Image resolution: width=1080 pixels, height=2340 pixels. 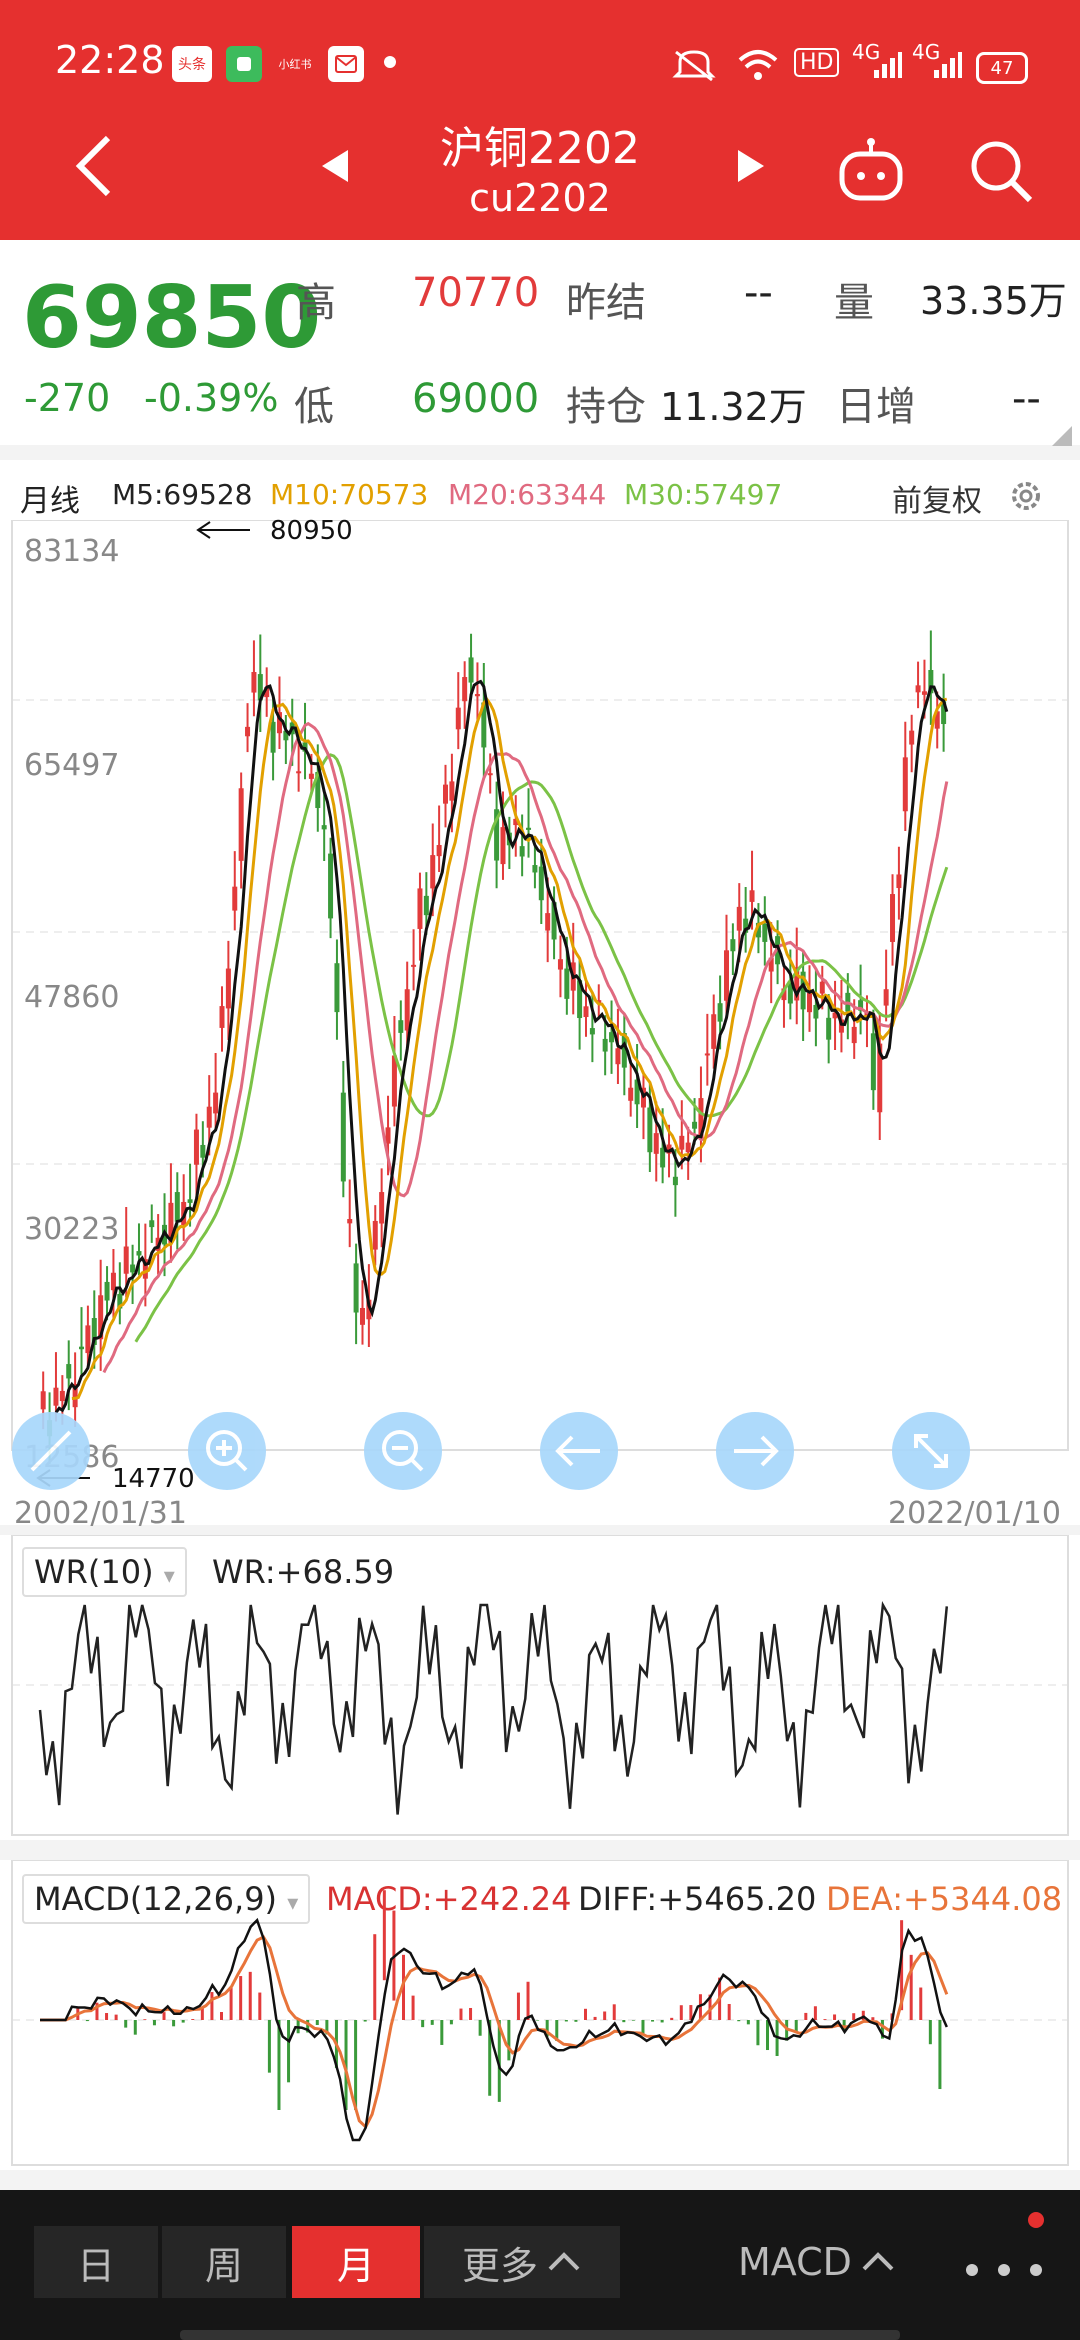 I want to click on zoom-in-icon, so click(x=227, y=1451).